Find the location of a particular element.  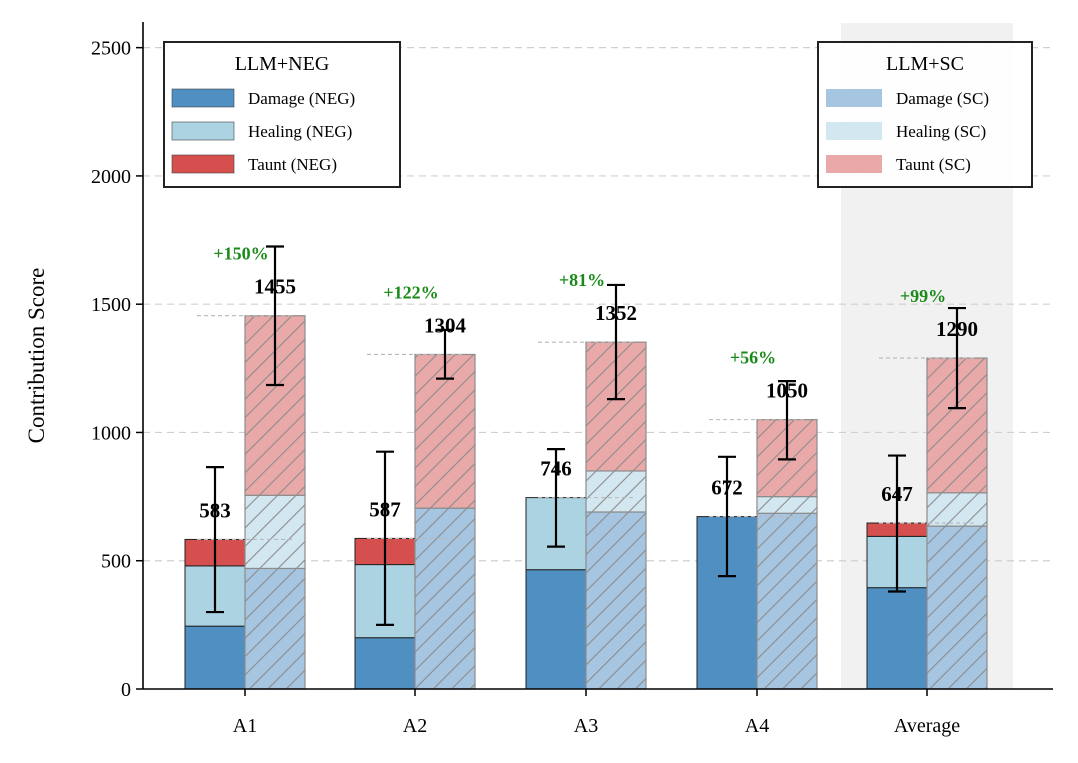

bar-healing-sc-a1-hatch is located at coordinates (275, 532).